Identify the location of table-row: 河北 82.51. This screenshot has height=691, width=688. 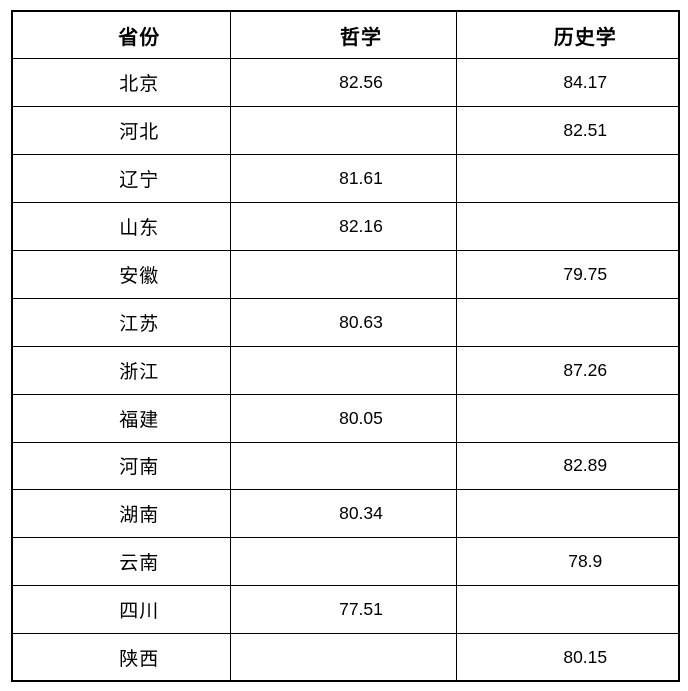
(345, 131).